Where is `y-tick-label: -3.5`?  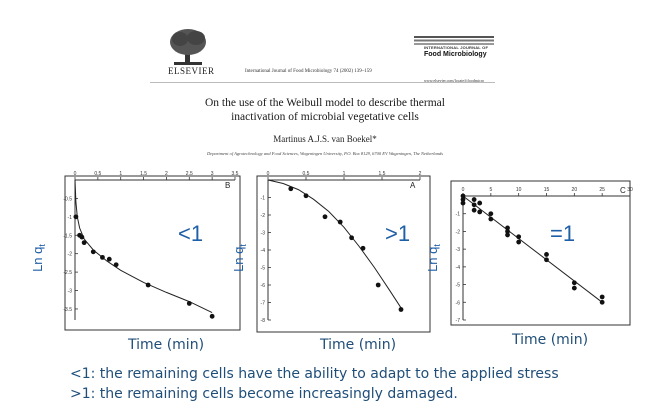
y-tick-label: -3.5 is located at coordinates (67, 310).